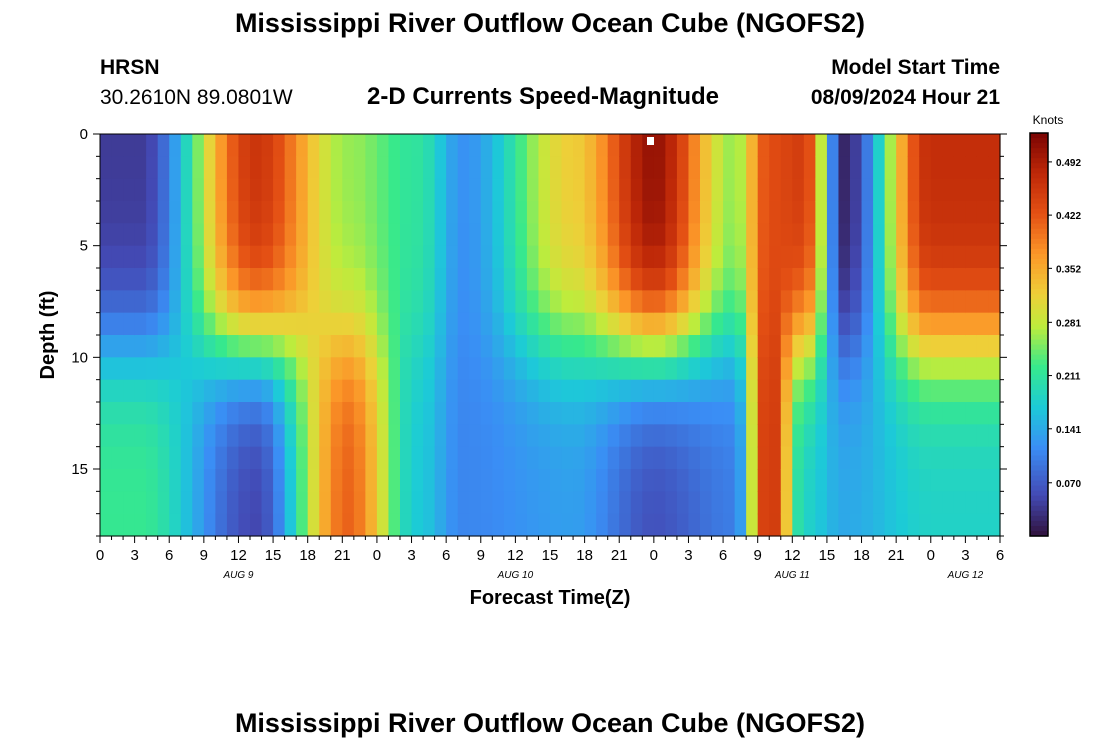 This screenshot has width=1100, height=750. I want to click on colorbar-tick-label: 0.422, so click(1068, 216).